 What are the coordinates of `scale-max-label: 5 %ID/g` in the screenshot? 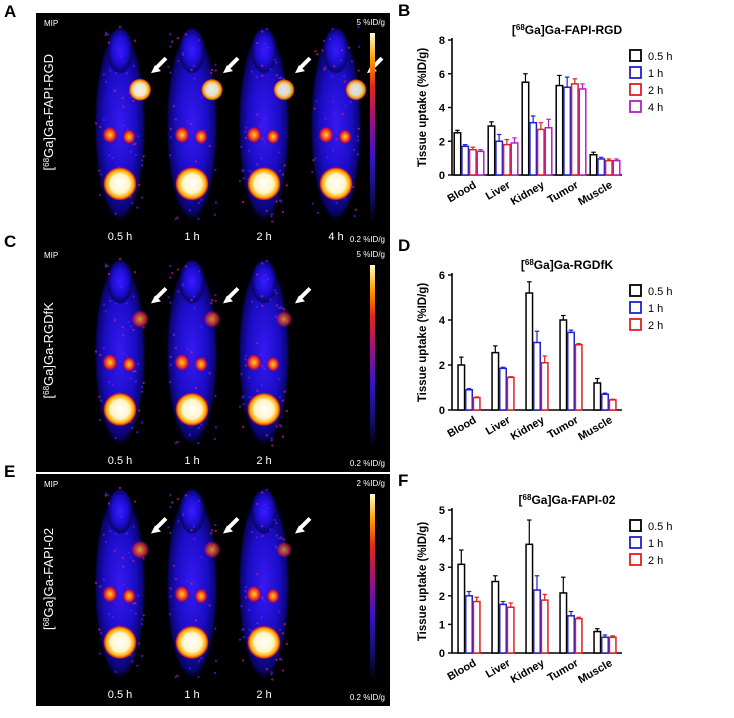 It's located at (371, 254).